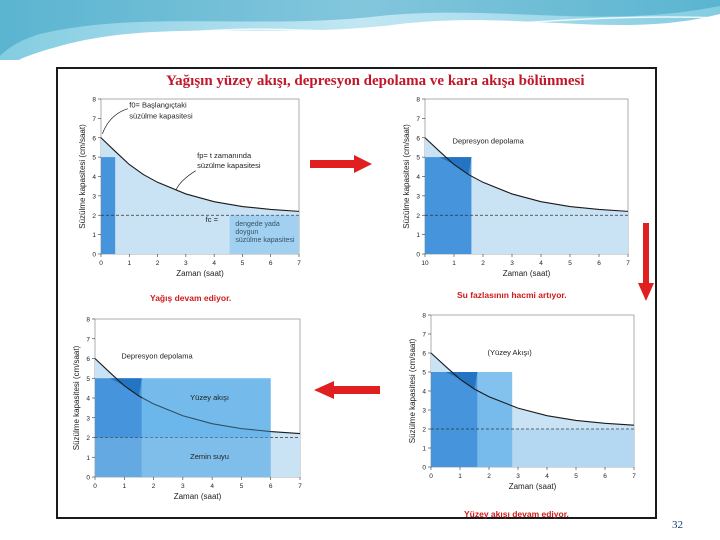 The width and height of the screenshot is (720, 540). I want to click on arrow-down, so click(646, 262).